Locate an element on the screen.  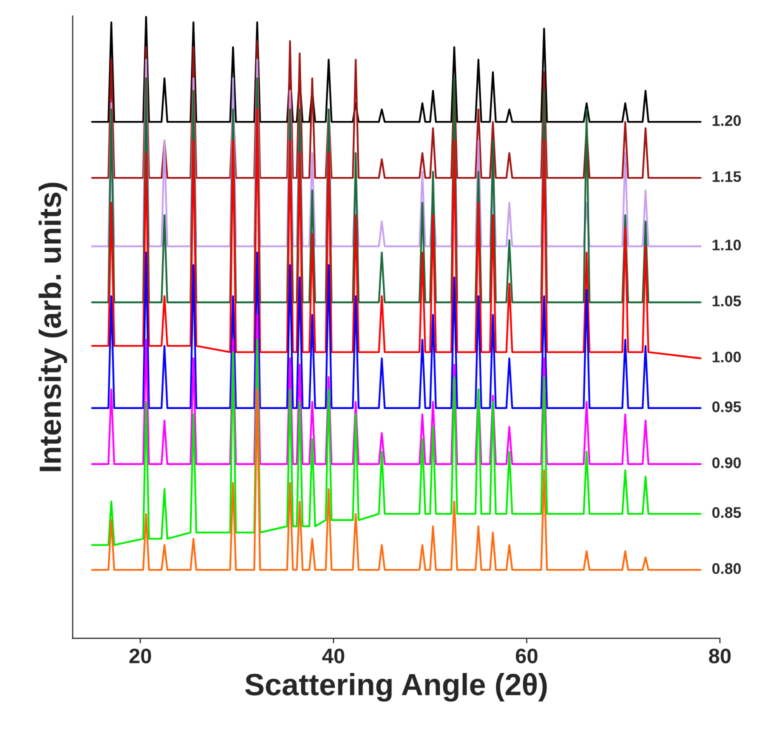
series-label: 1.00 is located at coordinates (726, 357).